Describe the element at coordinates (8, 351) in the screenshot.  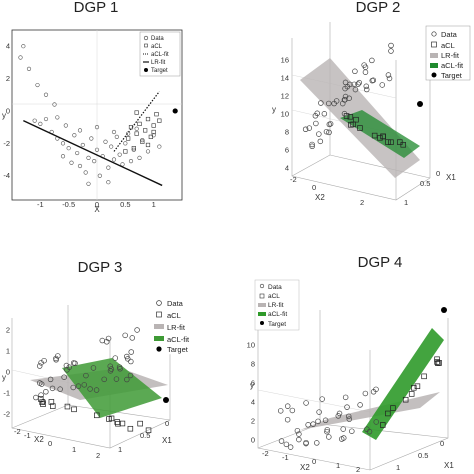
I see `dgp3-ytick-1: 1` at that location.